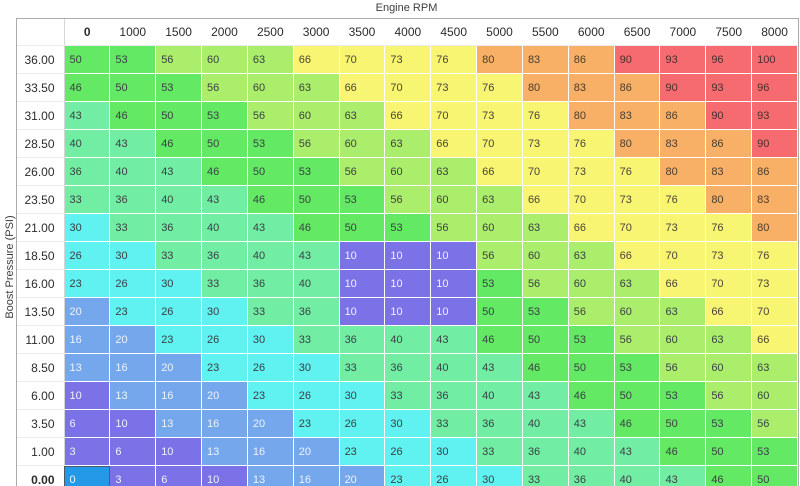  Describe the element at coordinates (41, 311) in the screenshot. I see `row-header-13.50: 13.50` at that location.